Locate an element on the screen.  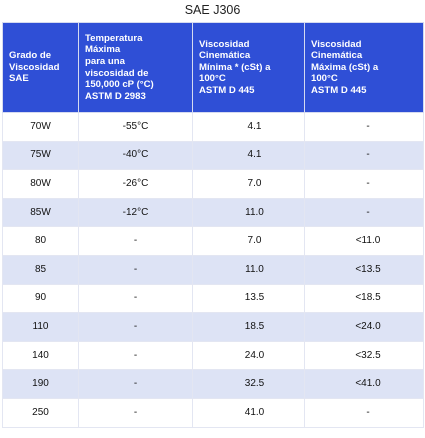
cell-grade: 110 is located at coordinates (40, 327).